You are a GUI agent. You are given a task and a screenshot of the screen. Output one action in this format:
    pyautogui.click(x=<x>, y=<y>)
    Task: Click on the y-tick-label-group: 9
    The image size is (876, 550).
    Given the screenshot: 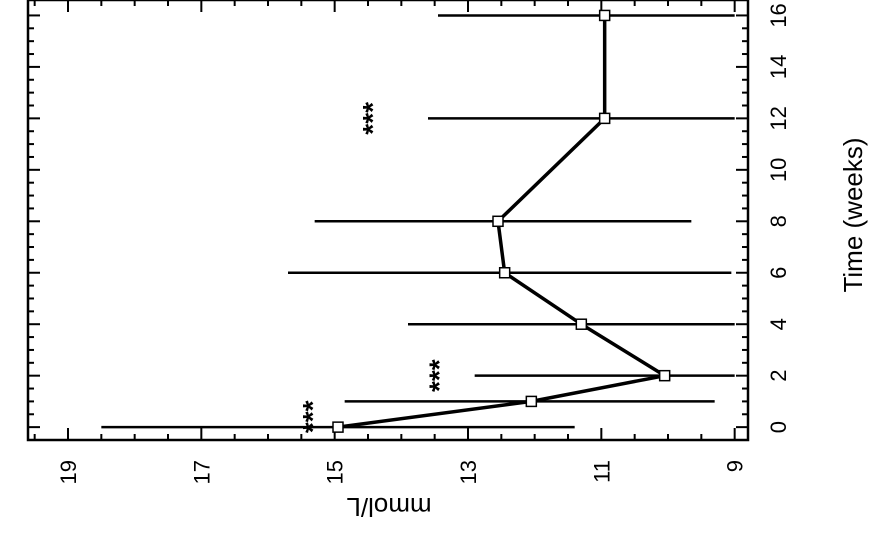 What is the action you would take?
    pyautogui.click(x=735, y=466)
    